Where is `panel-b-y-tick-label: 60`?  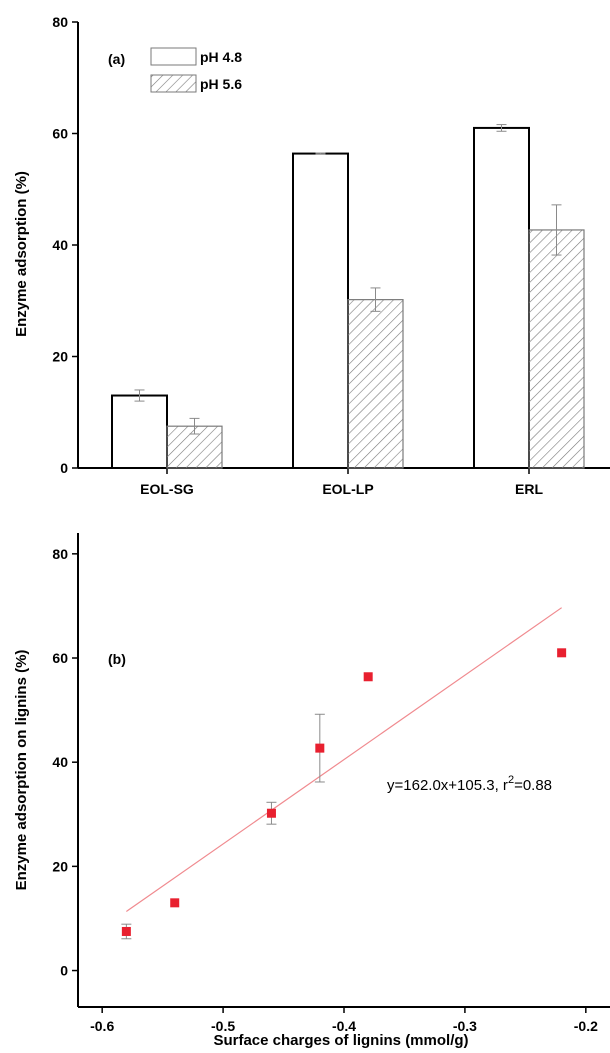
panel-b-y-tick-label: 60 is located at coordinates (60, 658).